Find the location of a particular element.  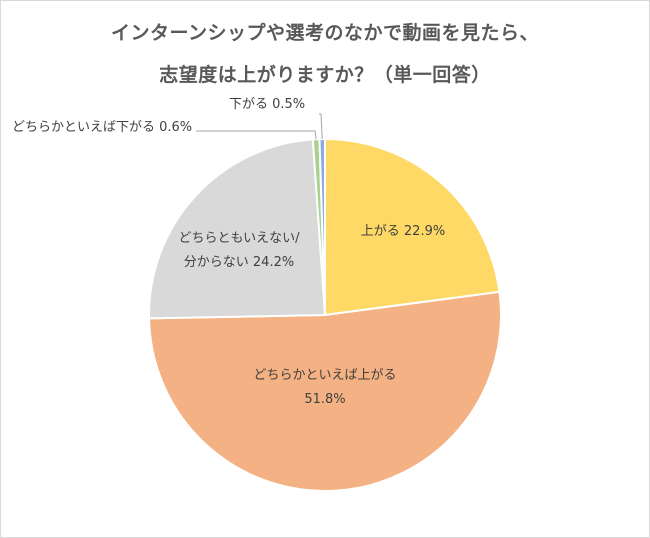

leader-line-somewhat-down is located at coordinates (256, 135).